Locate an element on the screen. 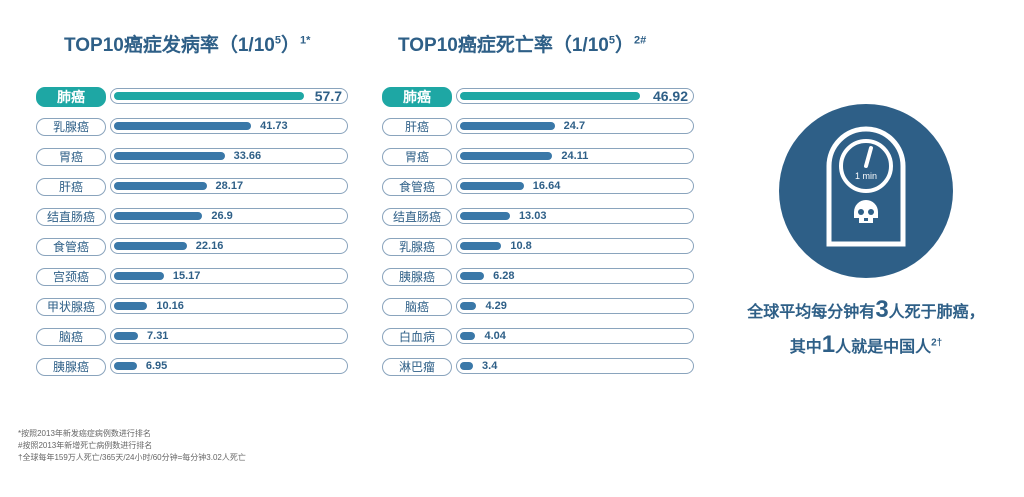  value-label: 7.31 is located at coordinates (158, 336).